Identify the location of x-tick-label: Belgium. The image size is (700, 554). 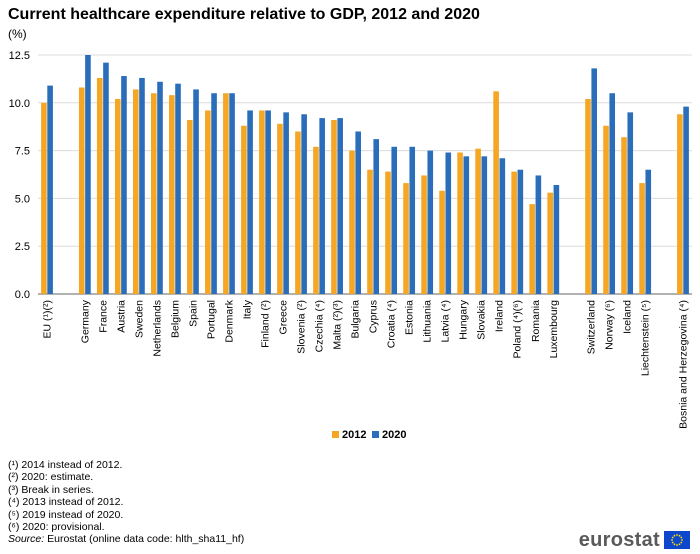
(175, 319).